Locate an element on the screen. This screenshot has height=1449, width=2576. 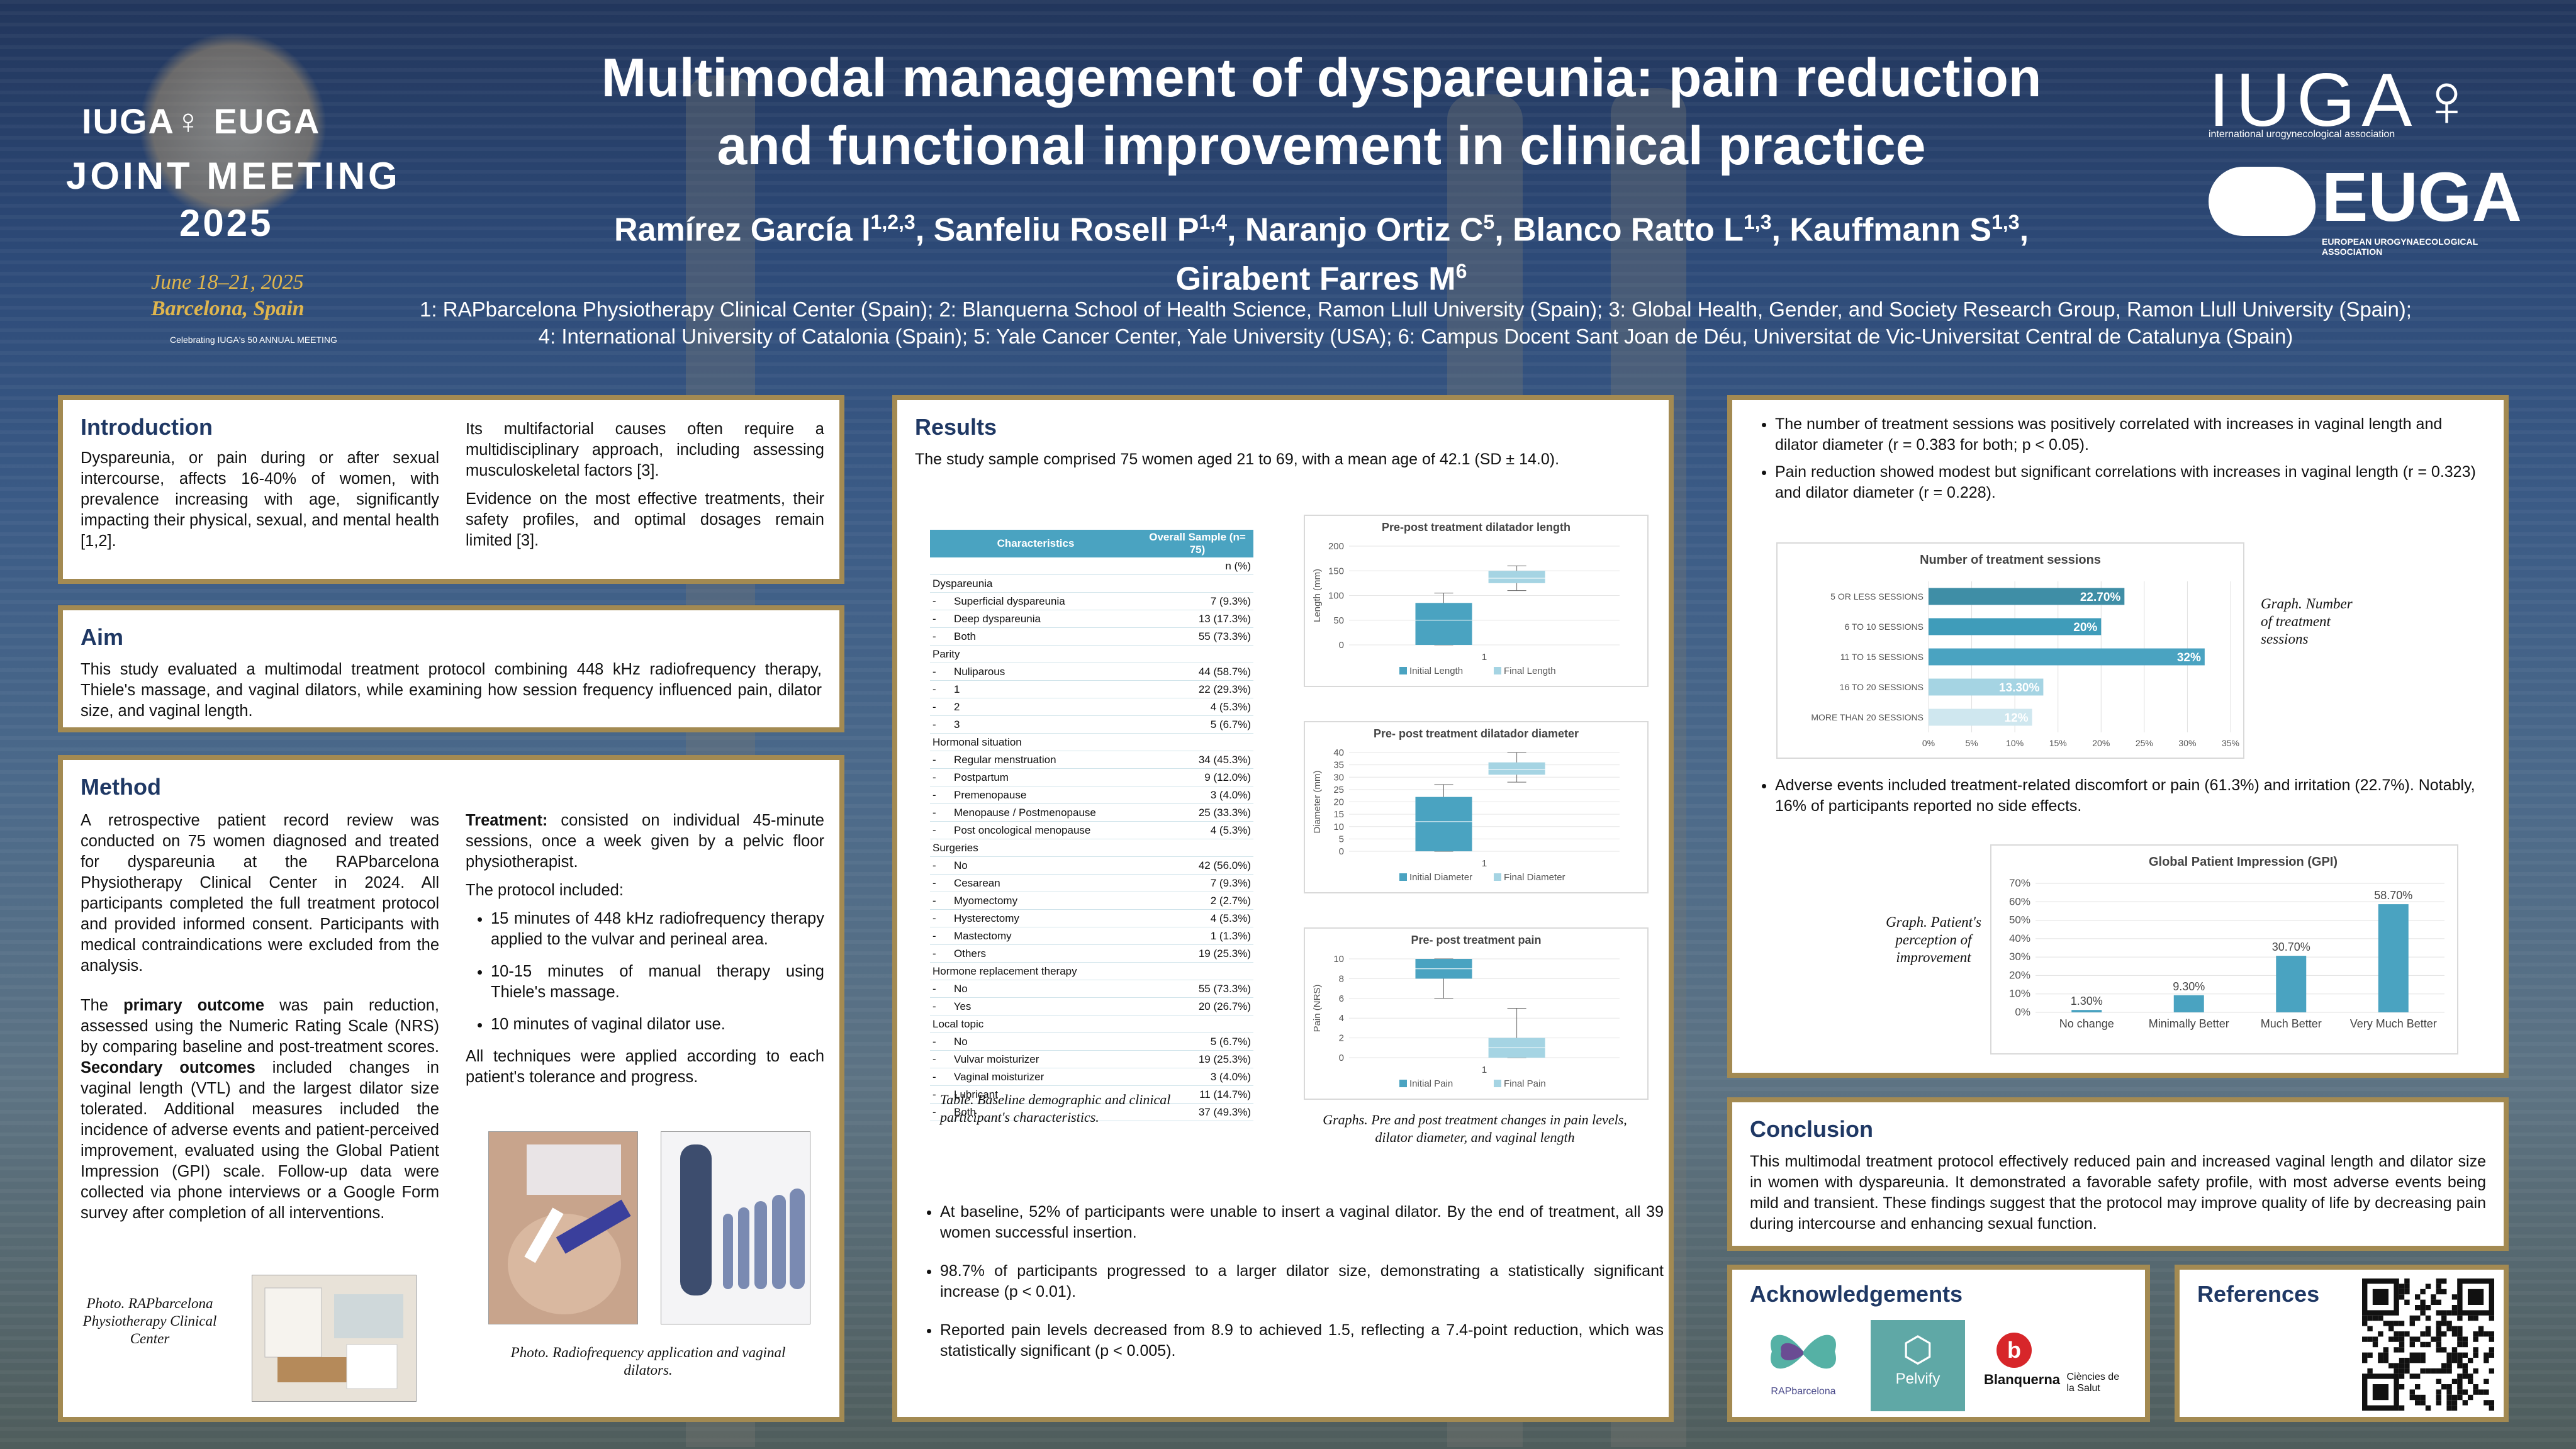
pelvify-shield-icon: ⬡ is located at coordinates (1918, 1349).